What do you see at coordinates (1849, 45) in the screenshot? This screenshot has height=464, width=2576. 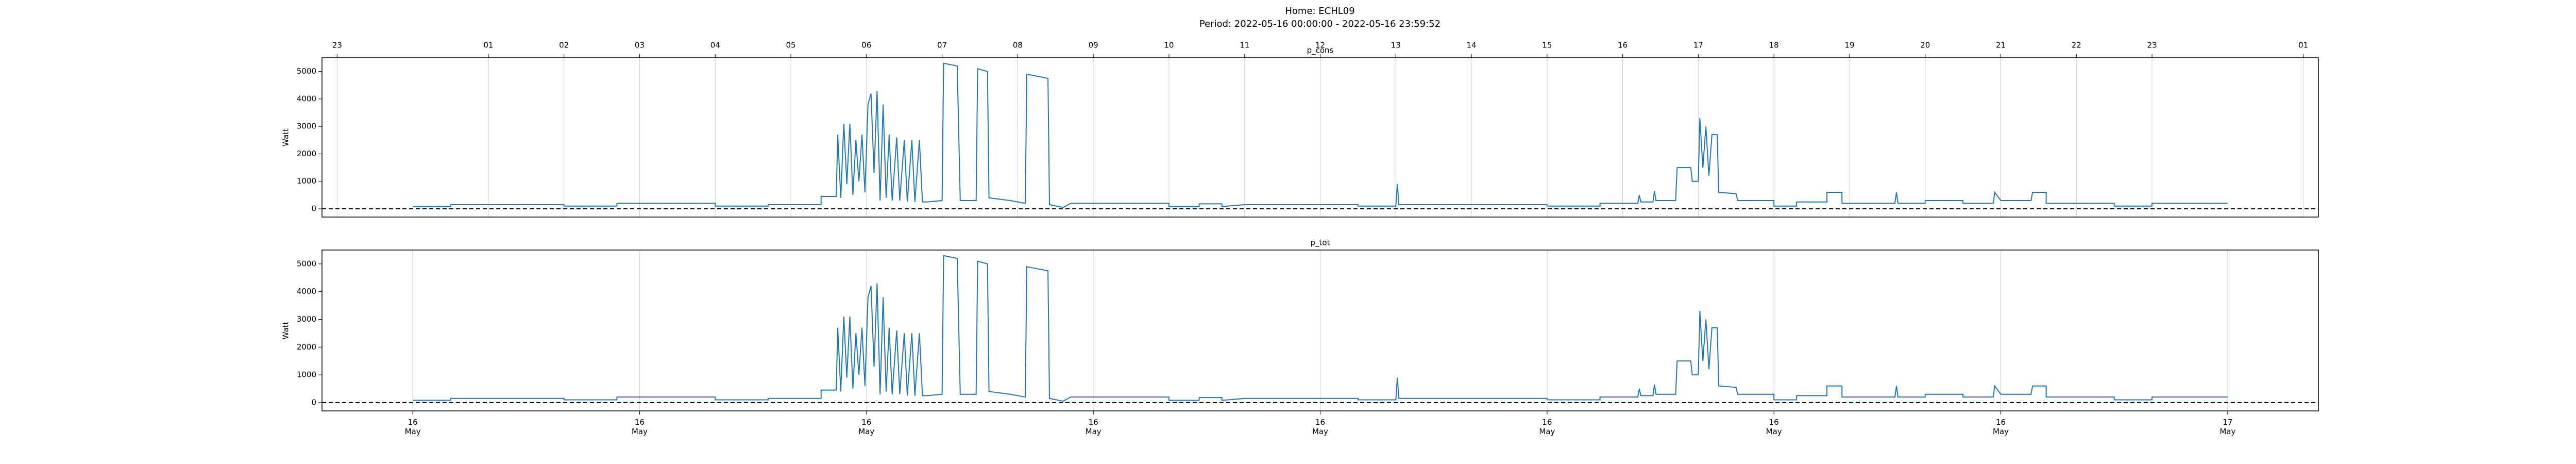 I see `x2-tick-label: 19` at bounding box center [1849, 45].